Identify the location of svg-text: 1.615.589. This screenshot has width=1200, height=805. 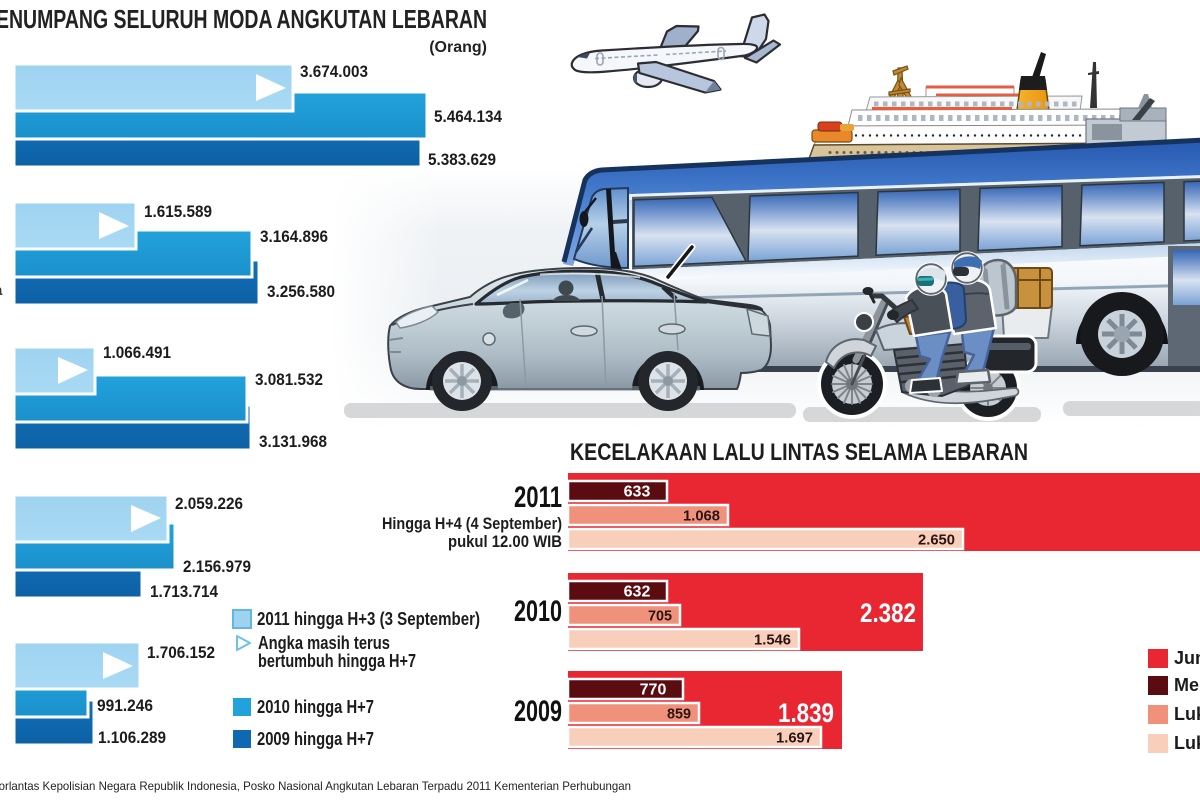
(178, 212).